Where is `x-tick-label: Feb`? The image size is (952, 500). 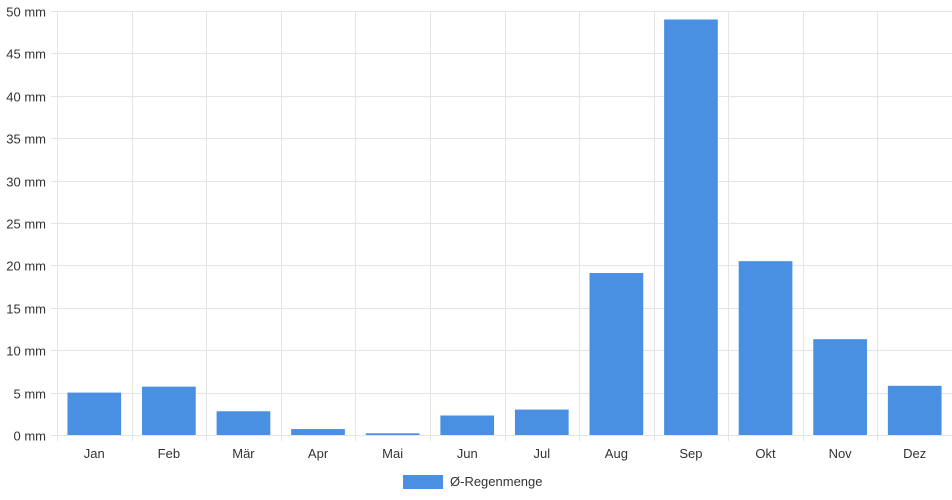 x-tick-label: Feb is located at coordinates (169, 453).